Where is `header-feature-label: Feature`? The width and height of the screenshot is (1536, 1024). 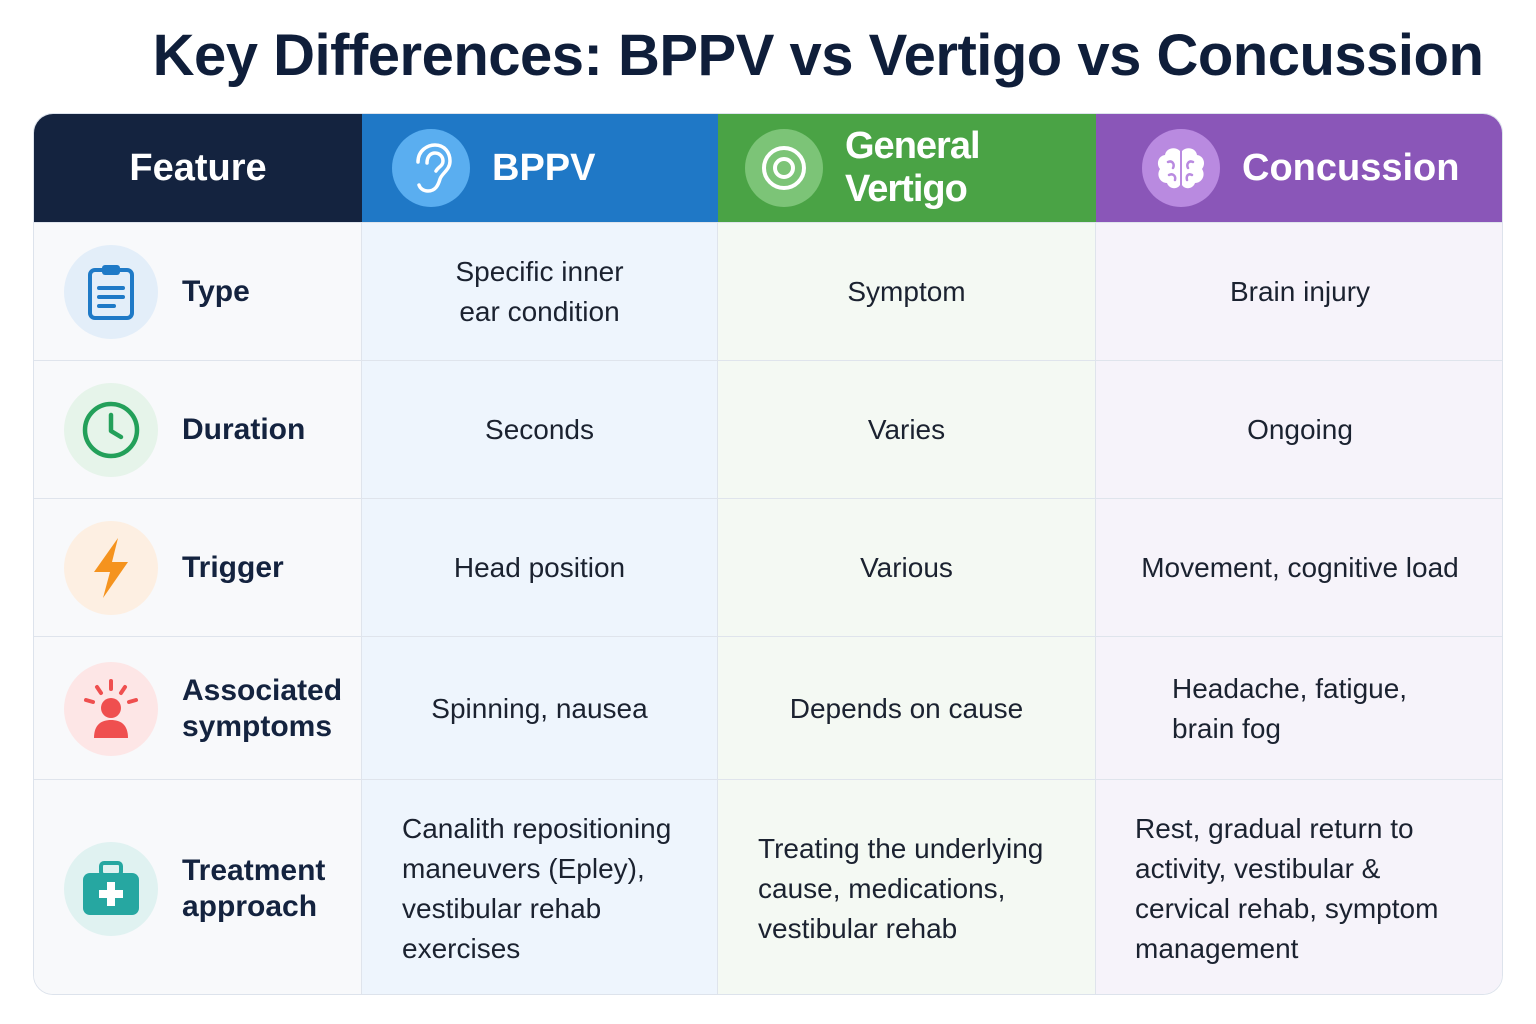
header-feature-label: Feature is located at coordinates (198, 167).